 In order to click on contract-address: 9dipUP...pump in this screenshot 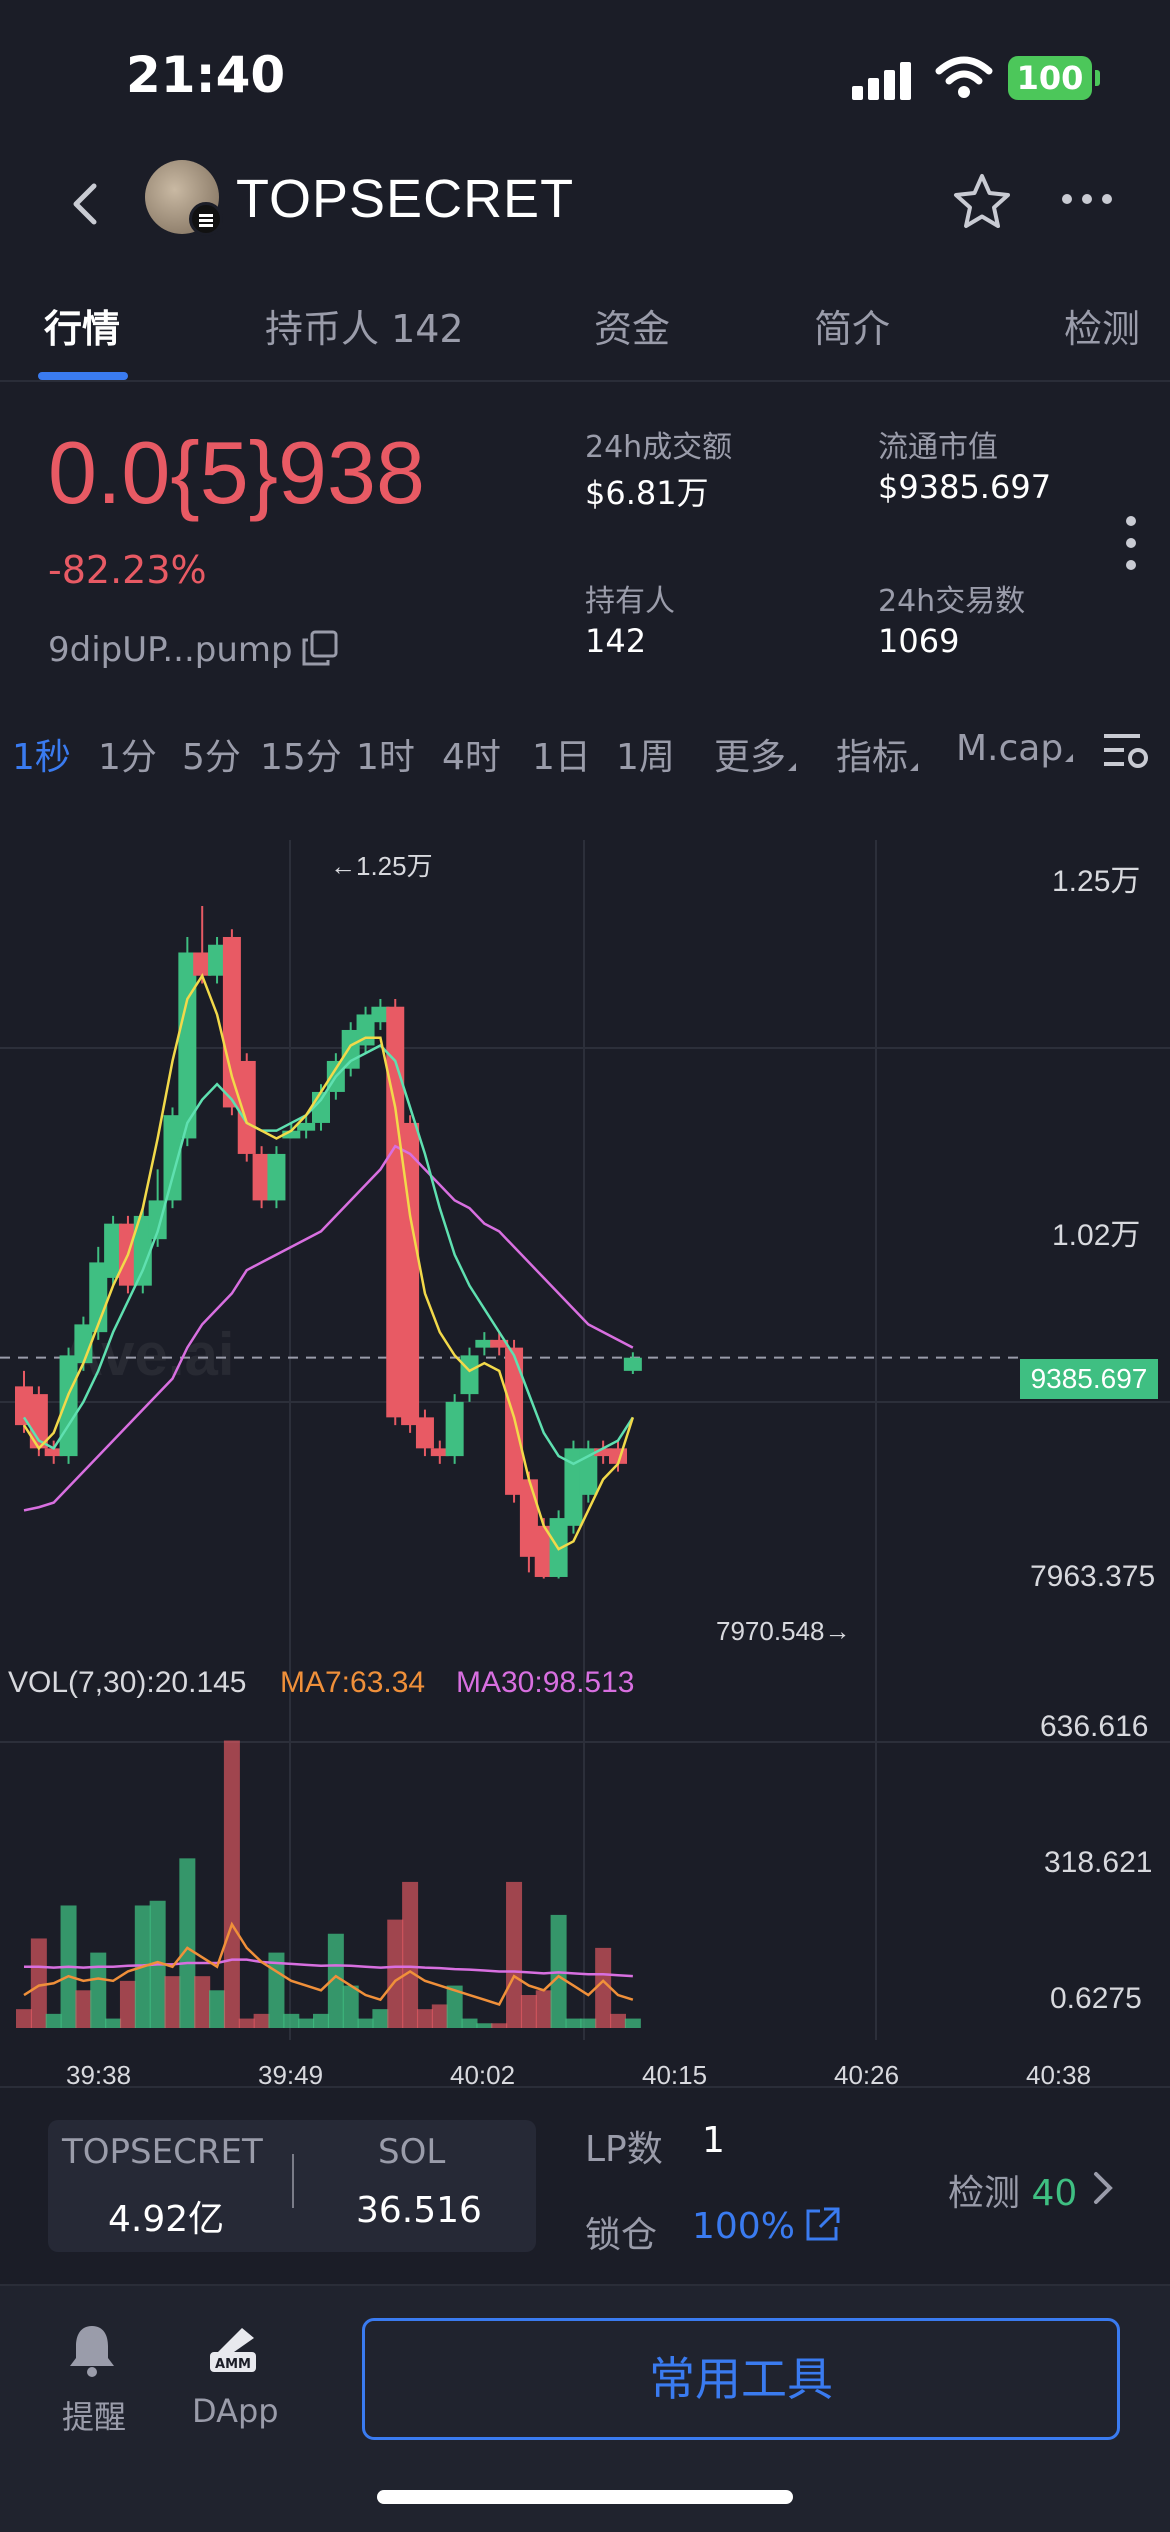, I will do `click(170, 650)`.